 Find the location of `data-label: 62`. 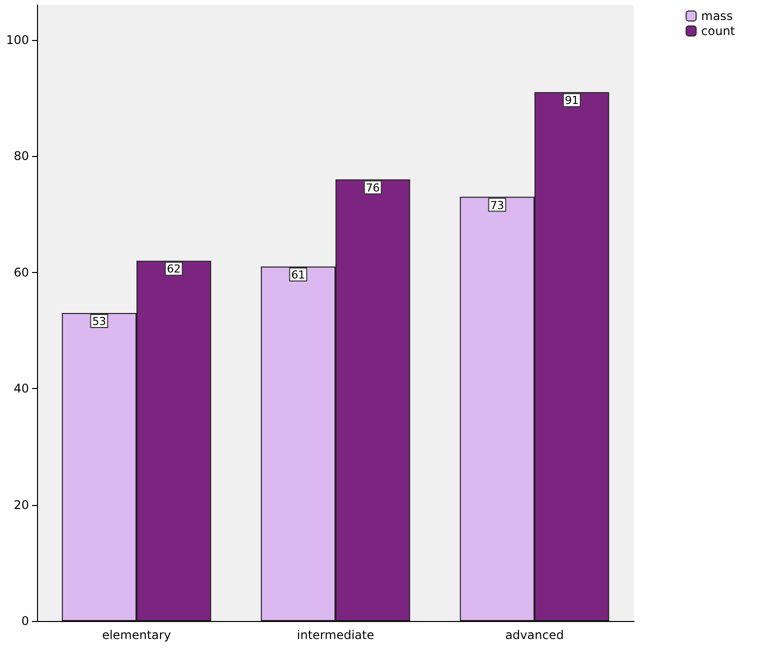

data-label: 62 is located at coordinates (173, 269).